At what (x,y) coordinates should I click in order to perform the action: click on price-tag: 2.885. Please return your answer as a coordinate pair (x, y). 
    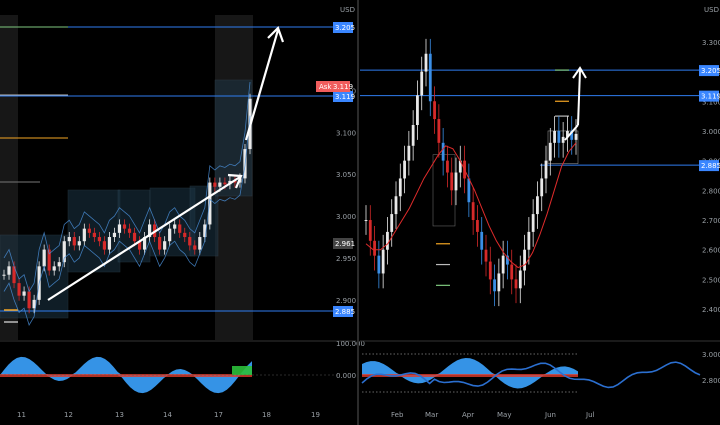
    Looking at the image, I should click on (344, 311).